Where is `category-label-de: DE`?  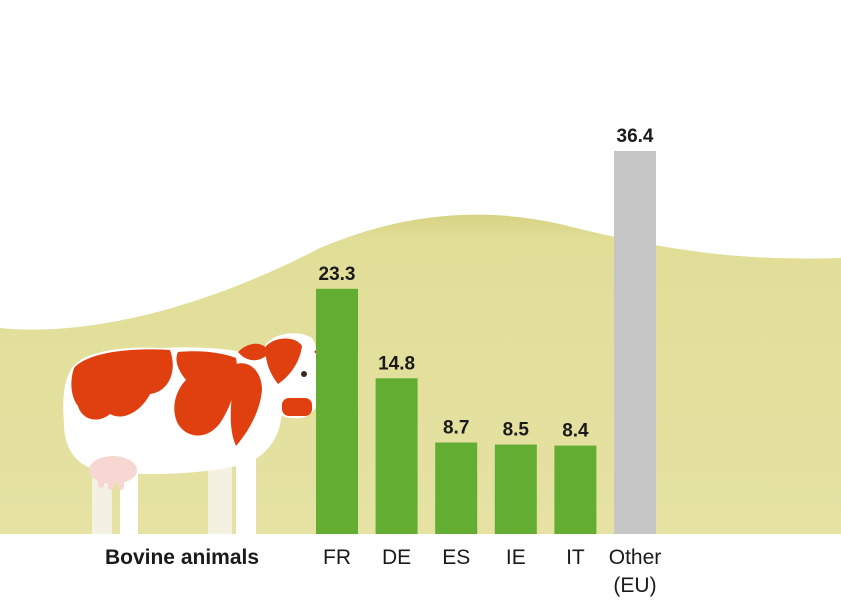 category-label-de: DE is located at coordinates (396, 557).